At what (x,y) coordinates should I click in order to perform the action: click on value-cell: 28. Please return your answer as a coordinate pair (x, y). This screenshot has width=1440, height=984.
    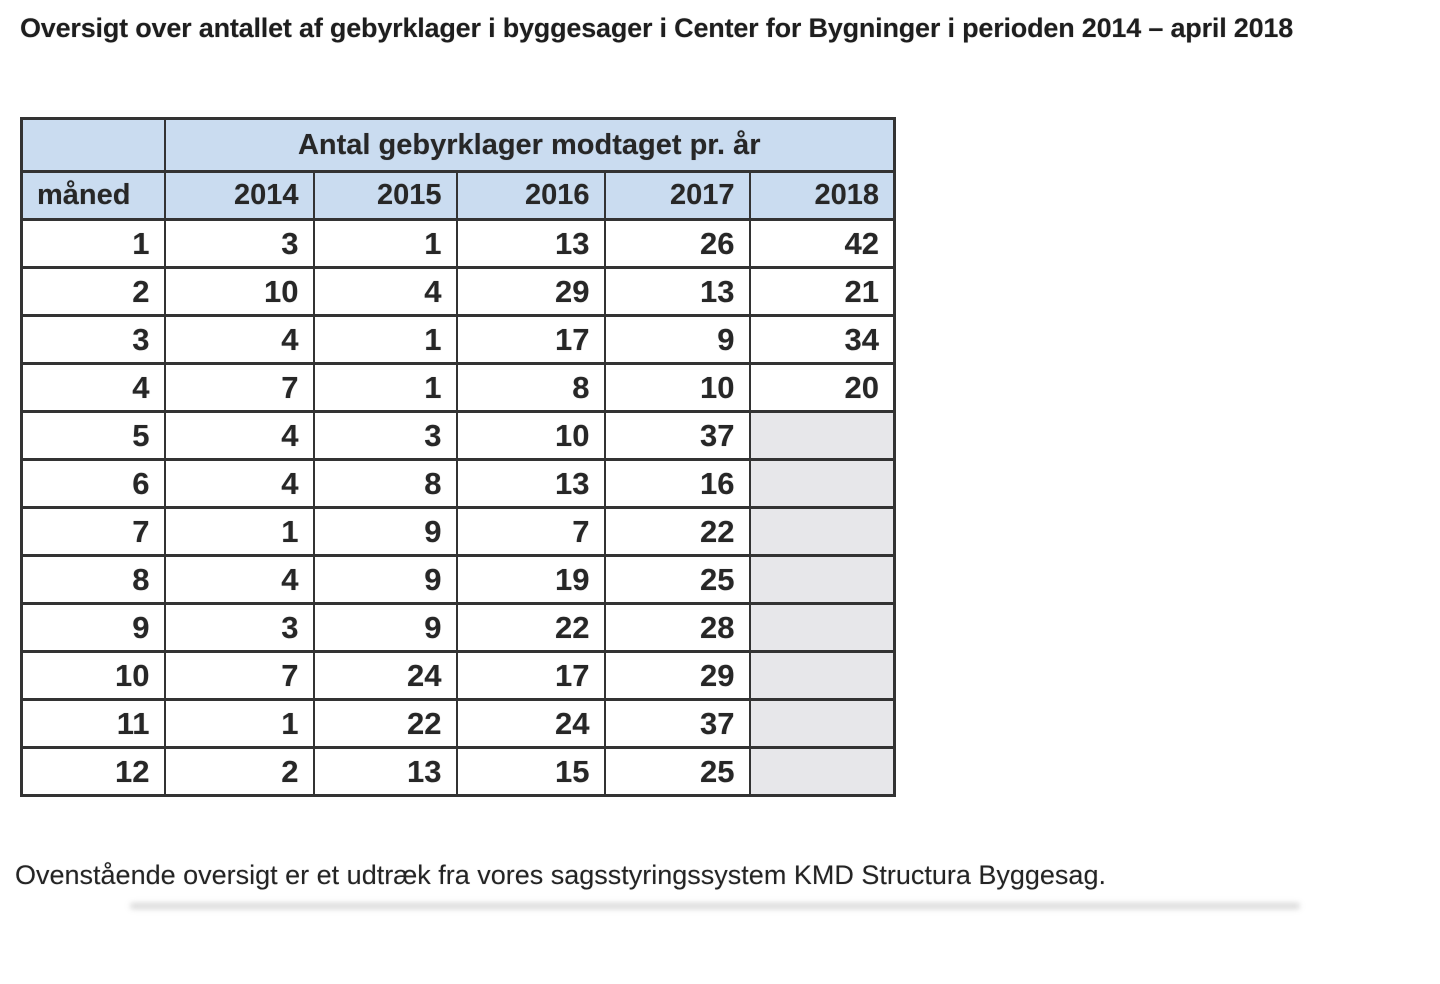
    Looking at the image, I should click on (677, 627).